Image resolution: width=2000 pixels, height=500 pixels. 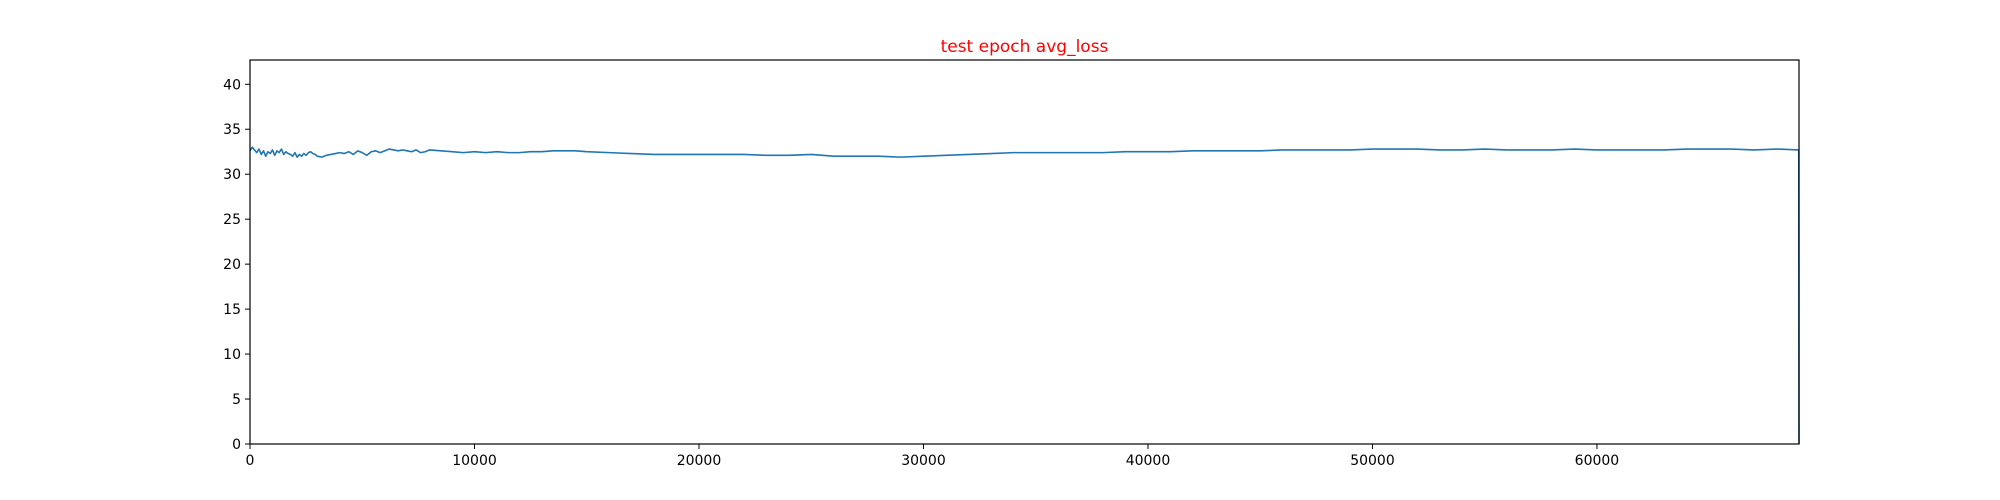 I want to click on y-tick-label: 40, so click(x=232, y=85).